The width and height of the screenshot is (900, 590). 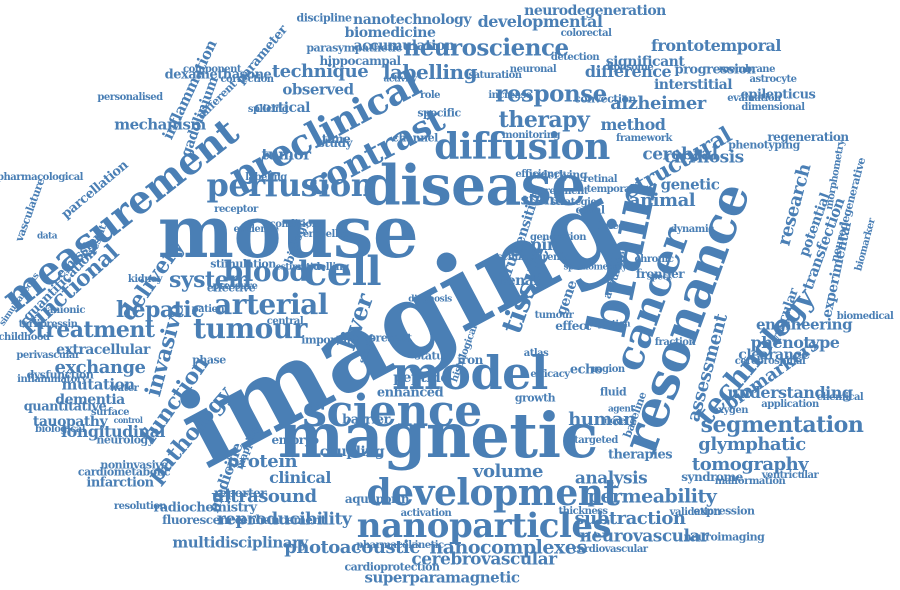 What do you see at coordinates (840, 397) in the screenshot?
I see `word-chemical: chemical` at bounding box center [840, 397].